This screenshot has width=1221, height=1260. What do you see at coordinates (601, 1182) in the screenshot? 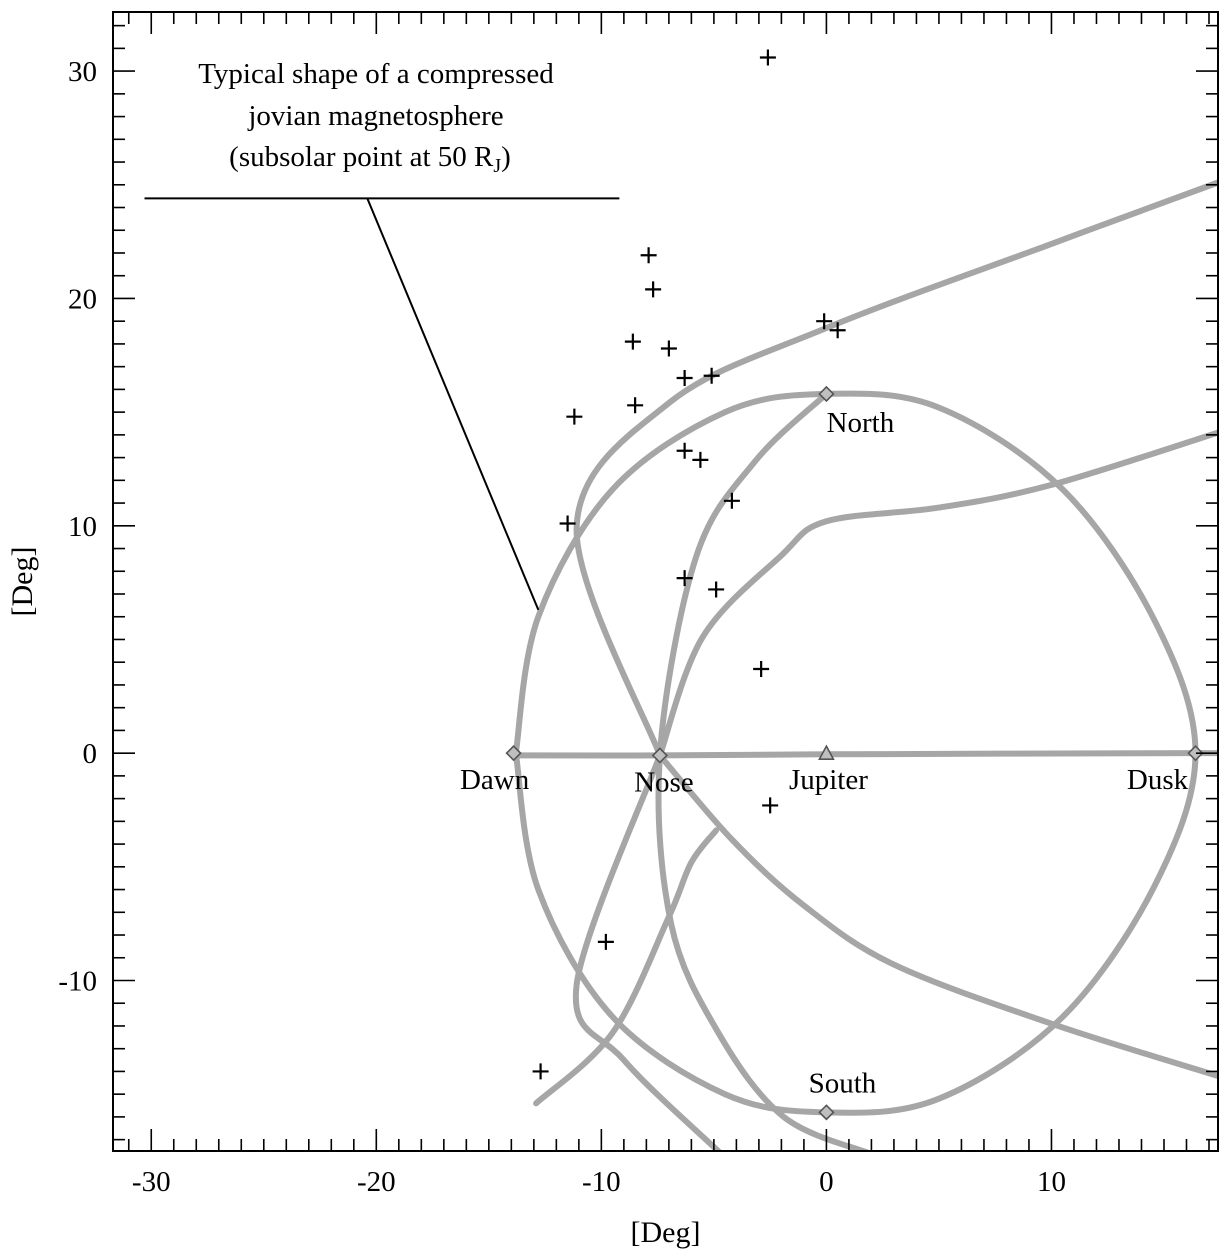
I see `x-tick-label: -10` at bounding box center [601, 1182].